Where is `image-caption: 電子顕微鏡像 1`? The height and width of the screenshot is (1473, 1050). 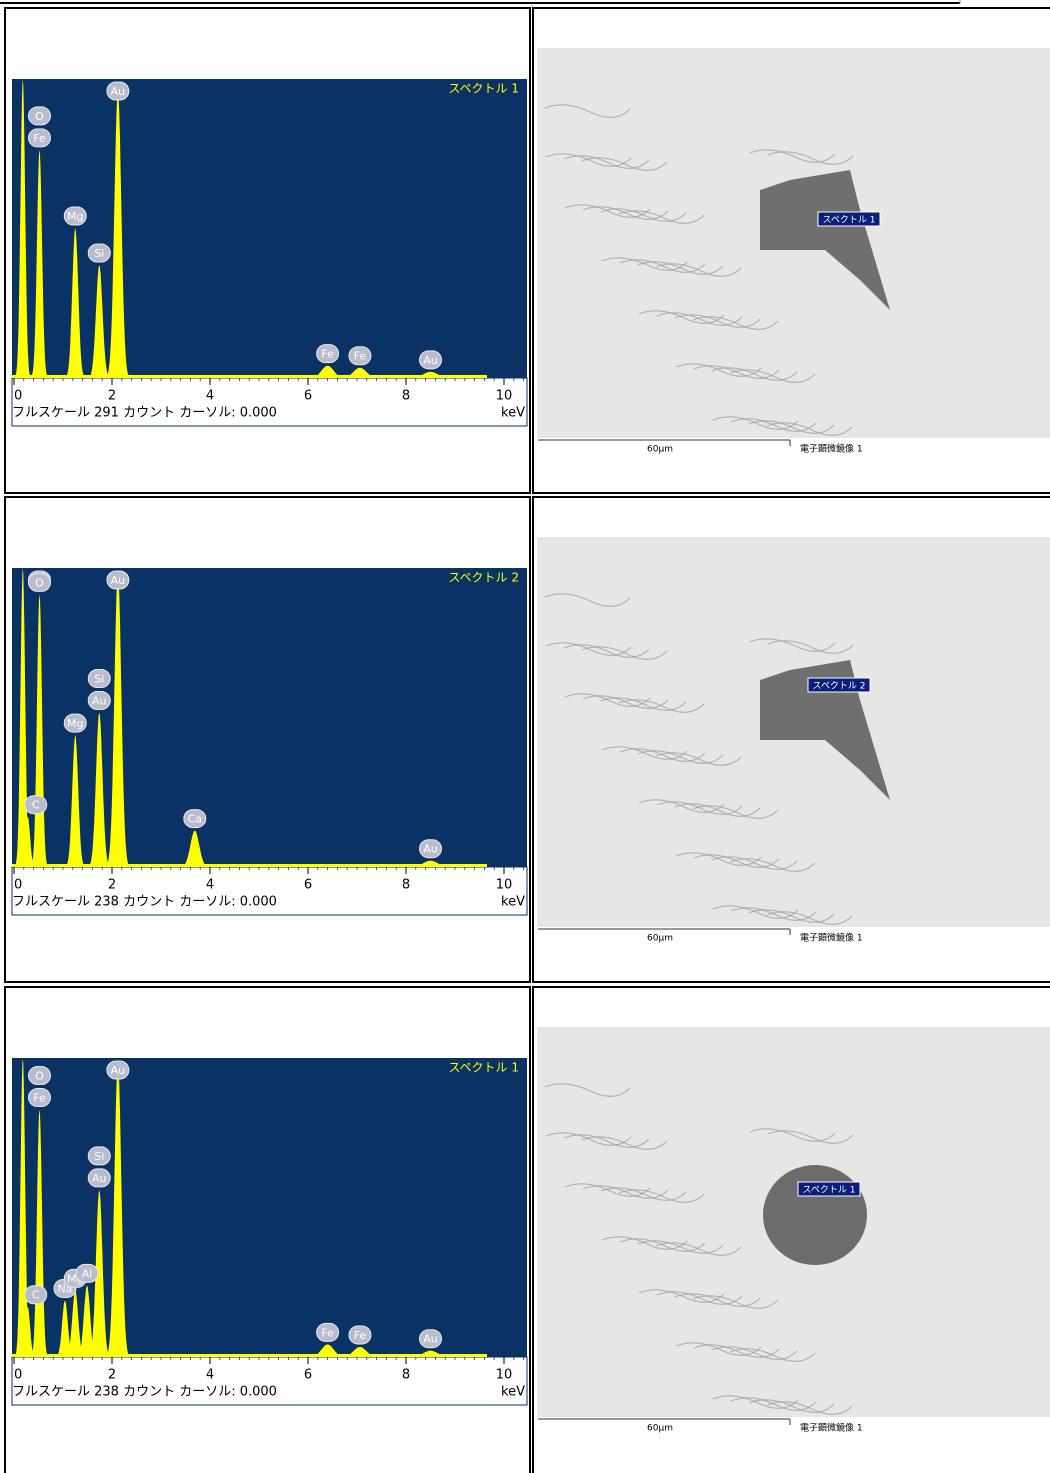 image-caption: 電子顕微鏡像 1 is located at coordinates (831, 1428).